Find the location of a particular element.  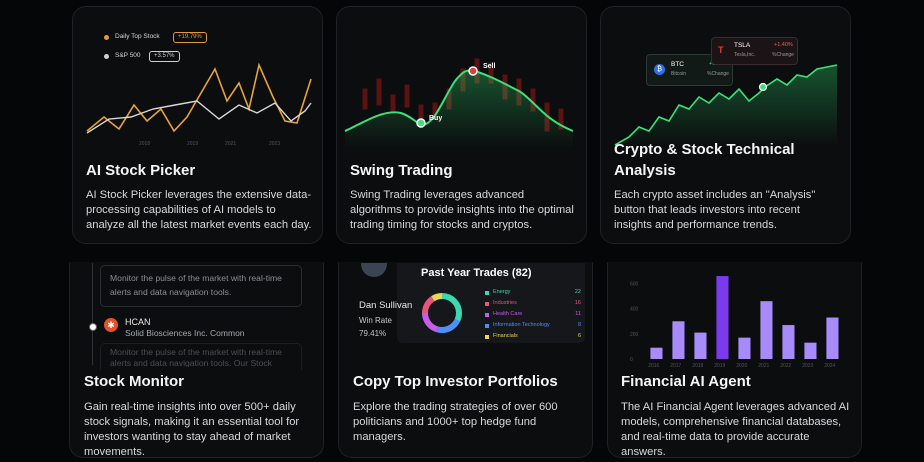

x-tick-label: 2021 is located at coordinates (763, 366).